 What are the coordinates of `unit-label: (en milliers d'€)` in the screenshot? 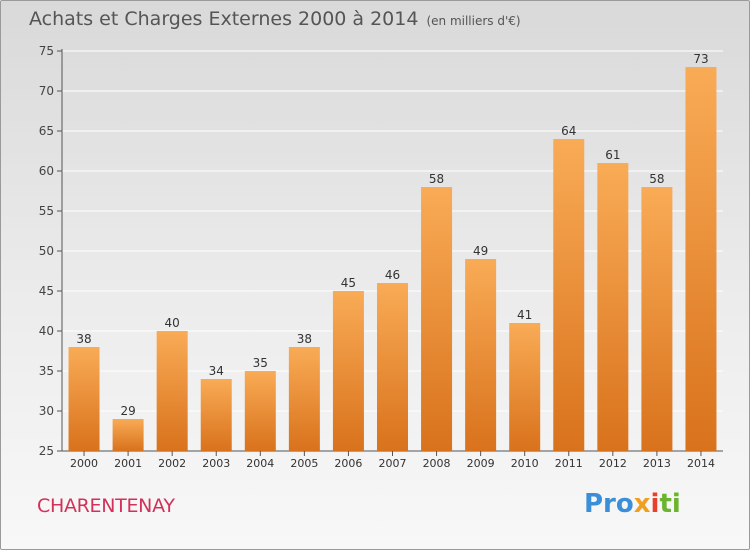 It's located at (473, 21).